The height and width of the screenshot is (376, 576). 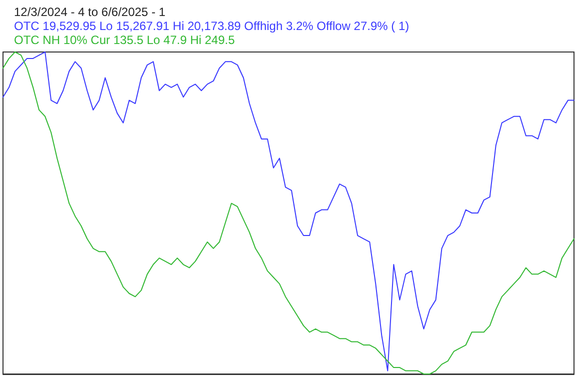 I want to click on text: OTC 19,529.95 Lo 15,267.91 Hi 20,173.89 Offhigh 3.2% Offlow 27.9% ( 1), so click(x=212, y=26).